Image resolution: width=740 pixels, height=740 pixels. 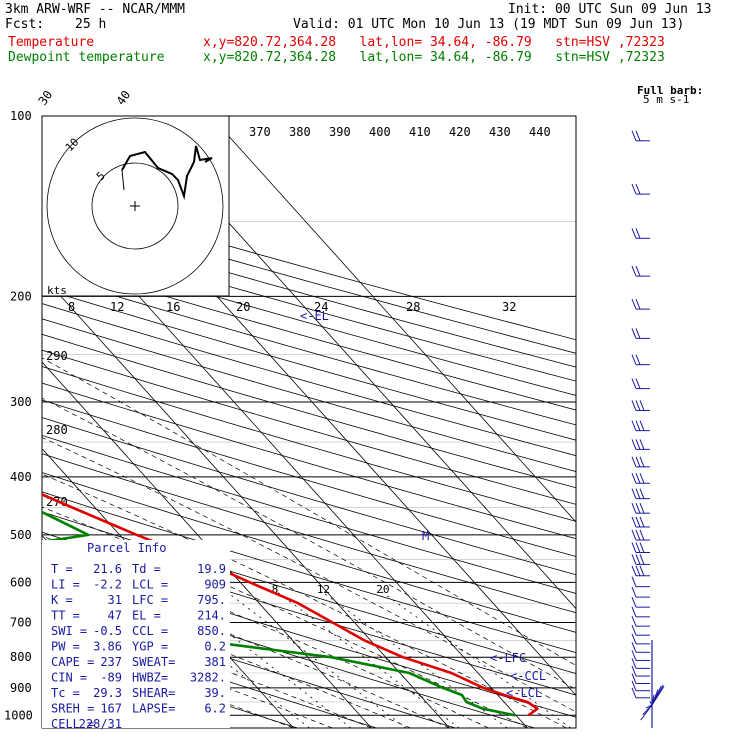 What do you see at coordinates (21, 402) in the screenshot?
I see `pressure-tick-label: 300` at bounding box center [21, 402].